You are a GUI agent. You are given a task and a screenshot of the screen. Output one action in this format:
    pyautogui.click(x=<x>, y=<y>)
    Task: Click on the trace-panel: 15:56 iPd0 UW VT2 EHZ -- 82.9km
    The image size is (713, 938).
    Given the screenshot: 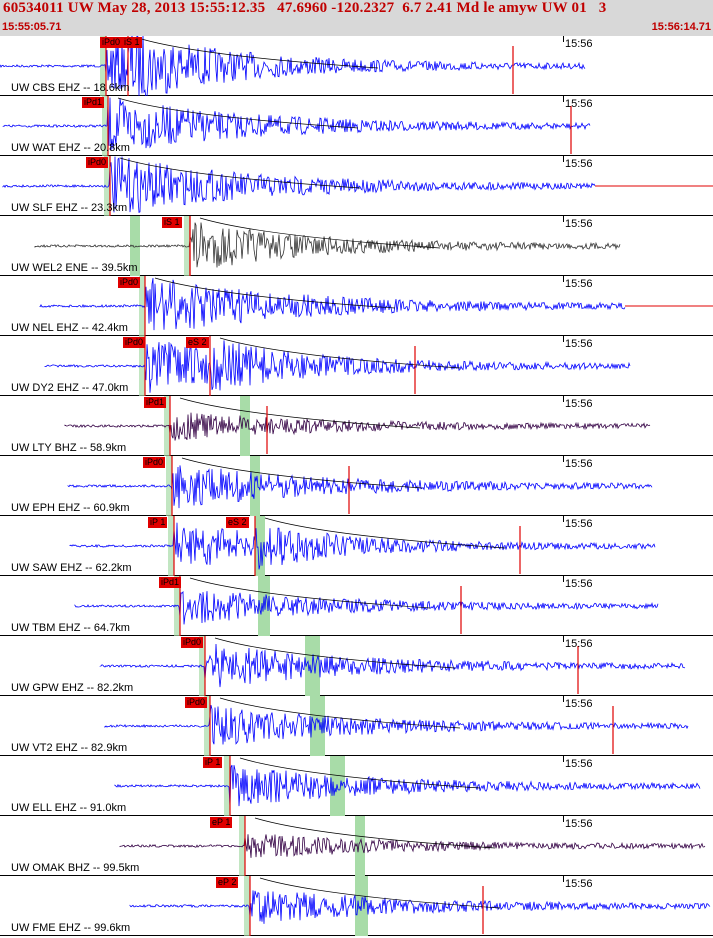 What is the action you would take?
    pyautogui.click(x=356, y=726)
    